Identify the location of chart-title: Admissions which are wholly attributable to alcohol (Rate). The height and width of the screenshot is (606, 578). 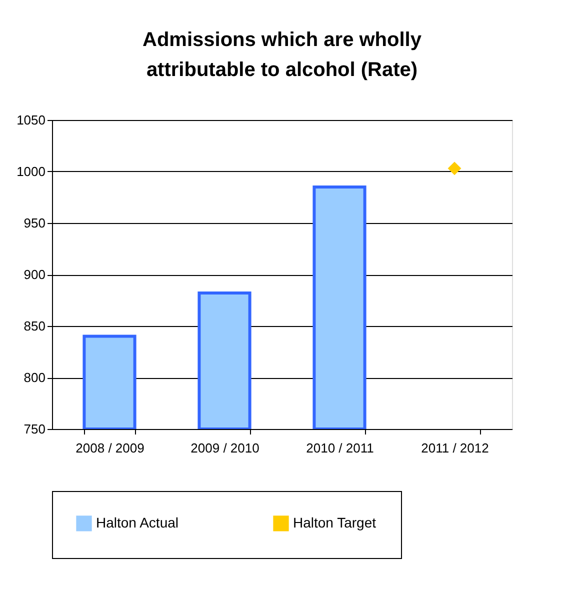
(282, 55).